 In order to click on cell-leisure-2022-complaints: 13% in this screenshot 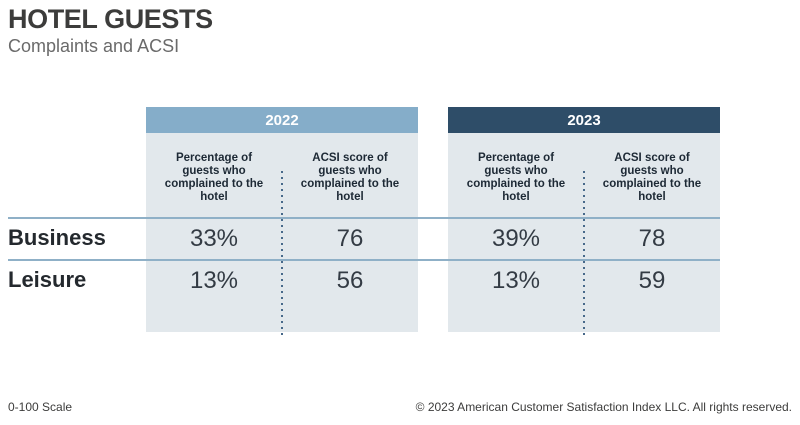, I will do `click(214, 280)`.